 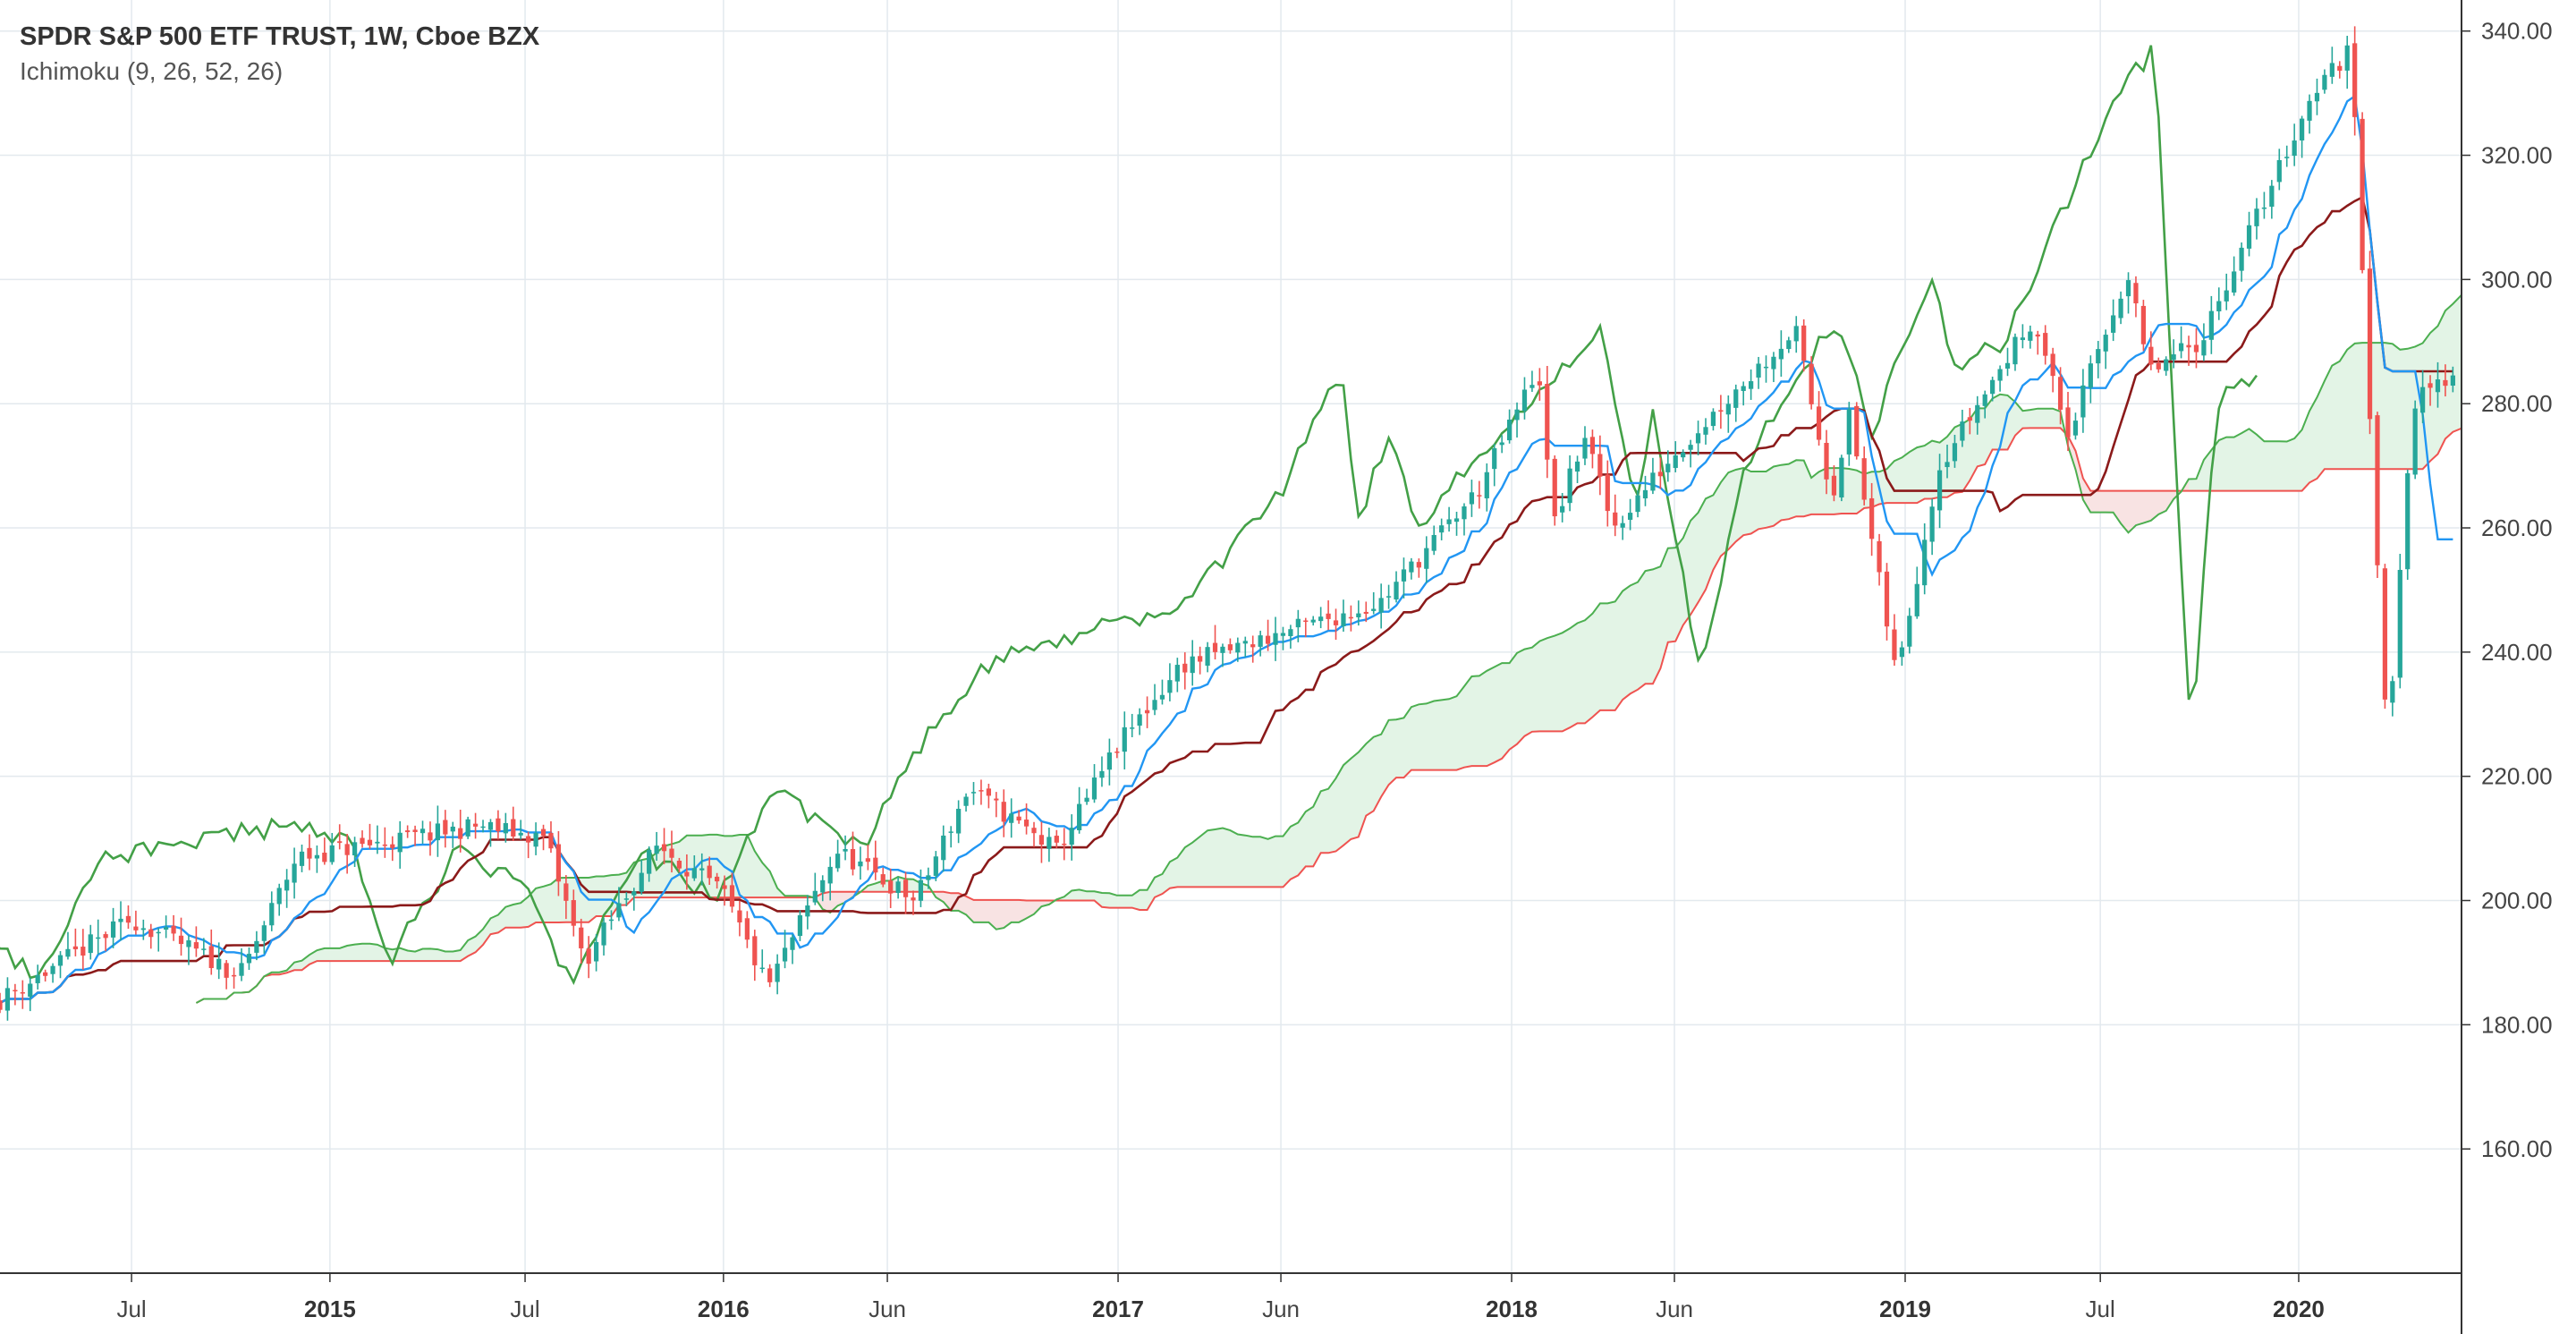 What do you see at coordinates (2517, 901) in the screenshot?
I see `y-tick-label: 200.00` at bounding box center [2517, 901].